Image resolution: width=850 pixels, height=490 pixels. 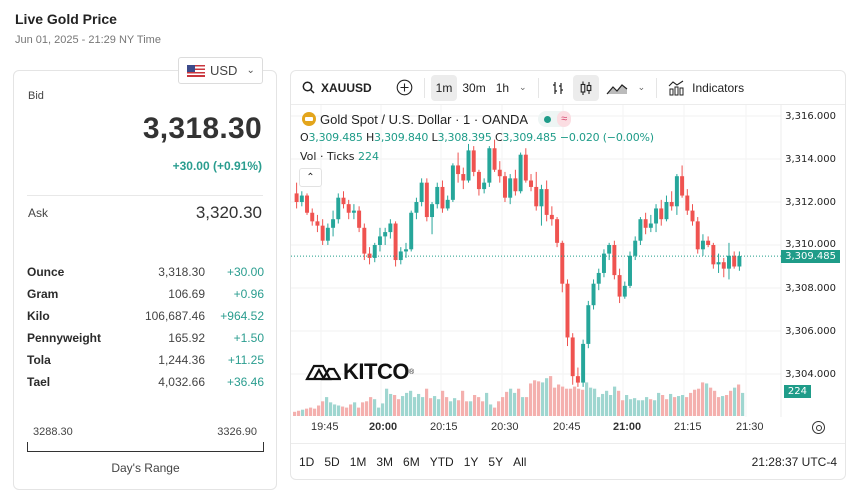 What do you see at coordinates (186, 338) in the screenshot?
I see `unit-price: 165.92` at bounding box center [186, 338].